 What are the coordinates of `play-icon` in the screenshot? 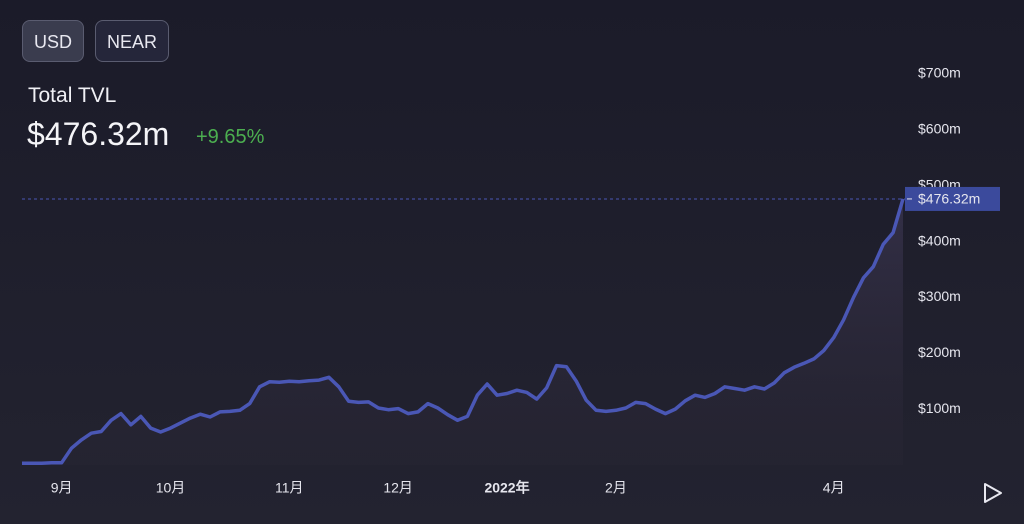 It's located at (993, 493).